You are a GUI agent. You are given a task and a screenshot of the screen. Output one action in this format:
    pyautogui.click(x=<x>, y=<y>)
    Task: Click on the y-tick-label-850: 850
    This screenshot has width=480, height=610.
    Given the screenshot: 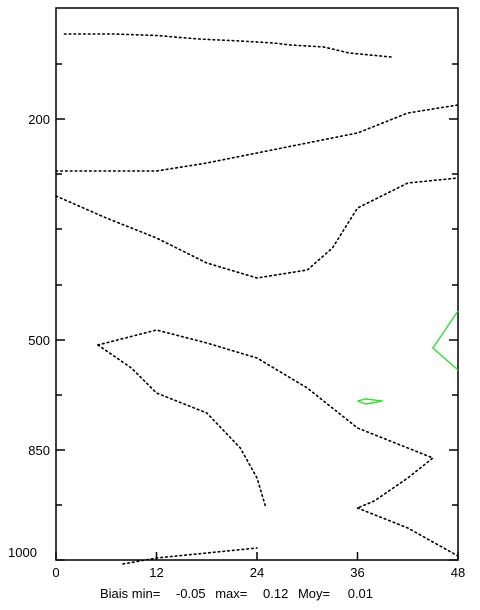 What is the action you would take?
    pyautogui.click(x=39, y=450)
    